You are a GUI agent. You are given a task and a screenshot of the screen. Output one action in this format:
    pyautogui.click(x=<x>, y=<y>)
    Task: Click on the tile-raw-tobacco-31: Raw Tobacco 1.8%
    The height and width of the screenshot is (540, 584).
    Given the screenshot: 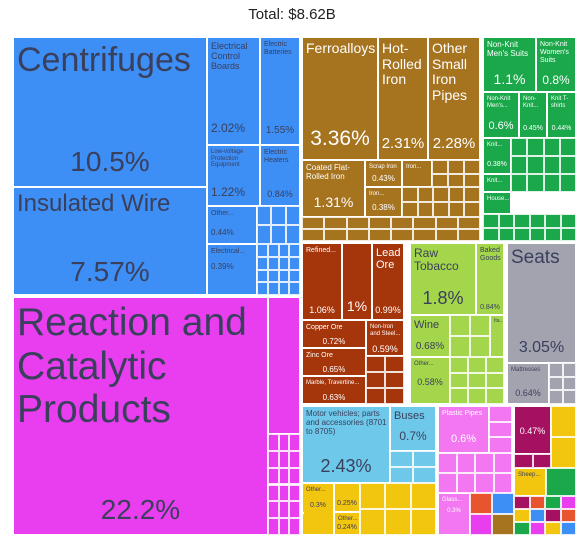 What is the action you would take?
    pyautogui.click(x=443, y=279)
    